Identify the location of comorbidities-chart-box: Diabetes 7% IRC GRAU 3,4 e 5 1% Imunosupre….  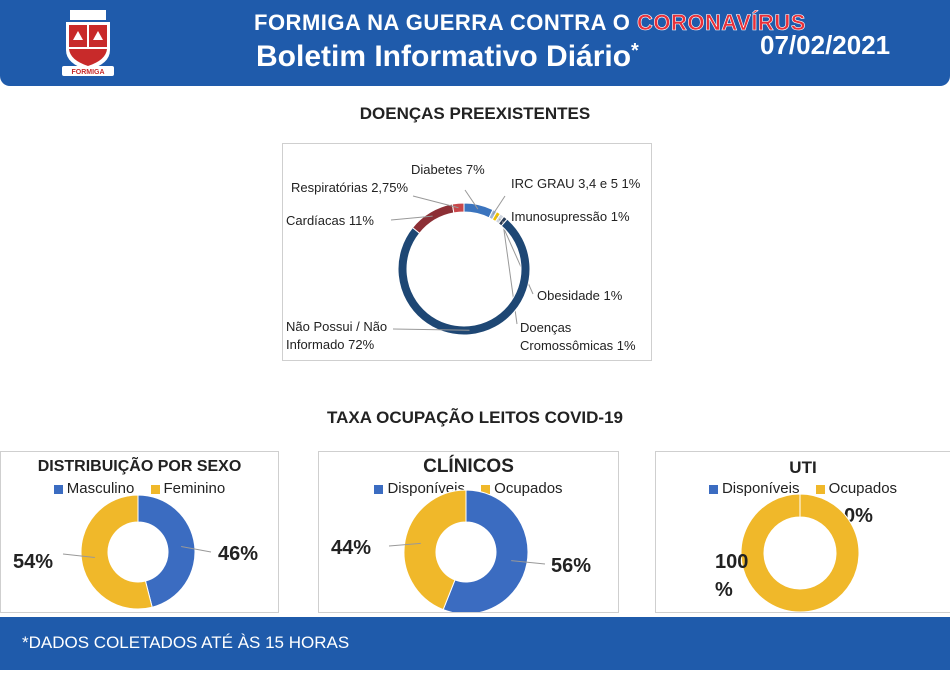
(467, 252).